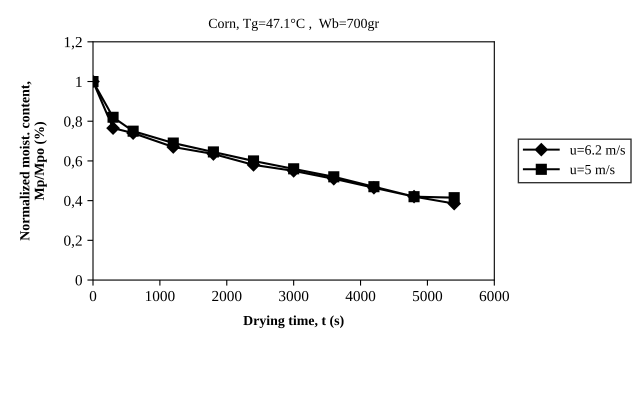 Image resolution: width=637 pixels, height=410 pixels. I want to click on x-tick-label: 5000, so click(427, 296).